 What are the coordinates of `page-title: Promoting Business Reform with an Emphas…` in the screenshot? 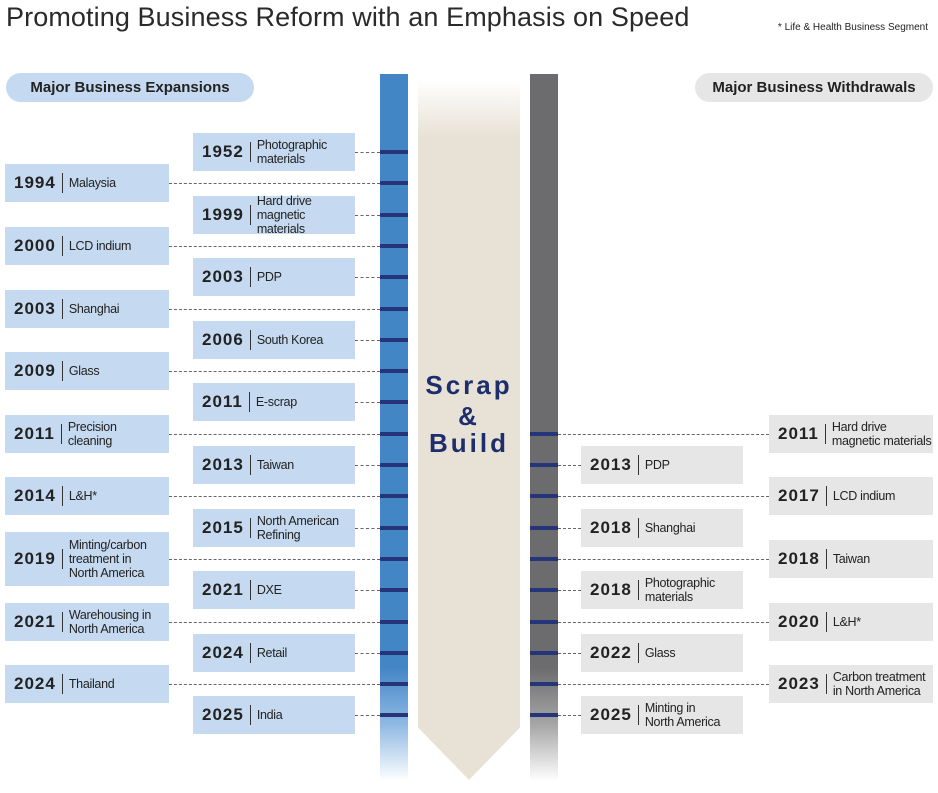 It's located at (348, 17).